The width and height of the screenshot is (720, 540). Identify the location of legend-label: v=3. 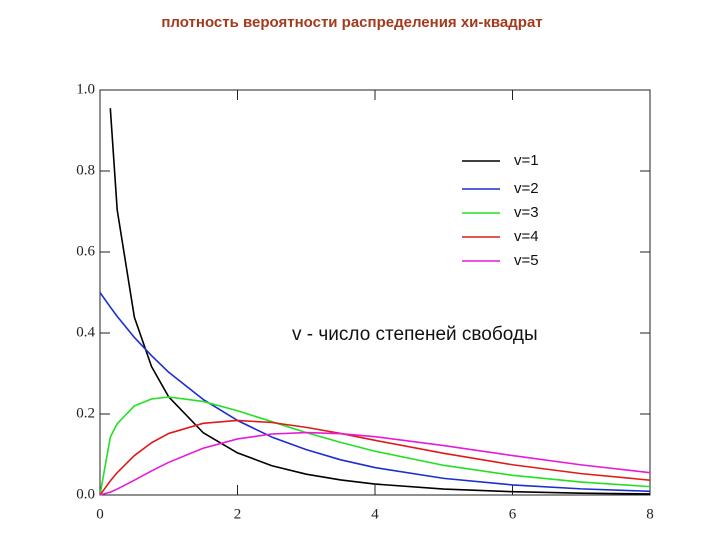
(526, 212).